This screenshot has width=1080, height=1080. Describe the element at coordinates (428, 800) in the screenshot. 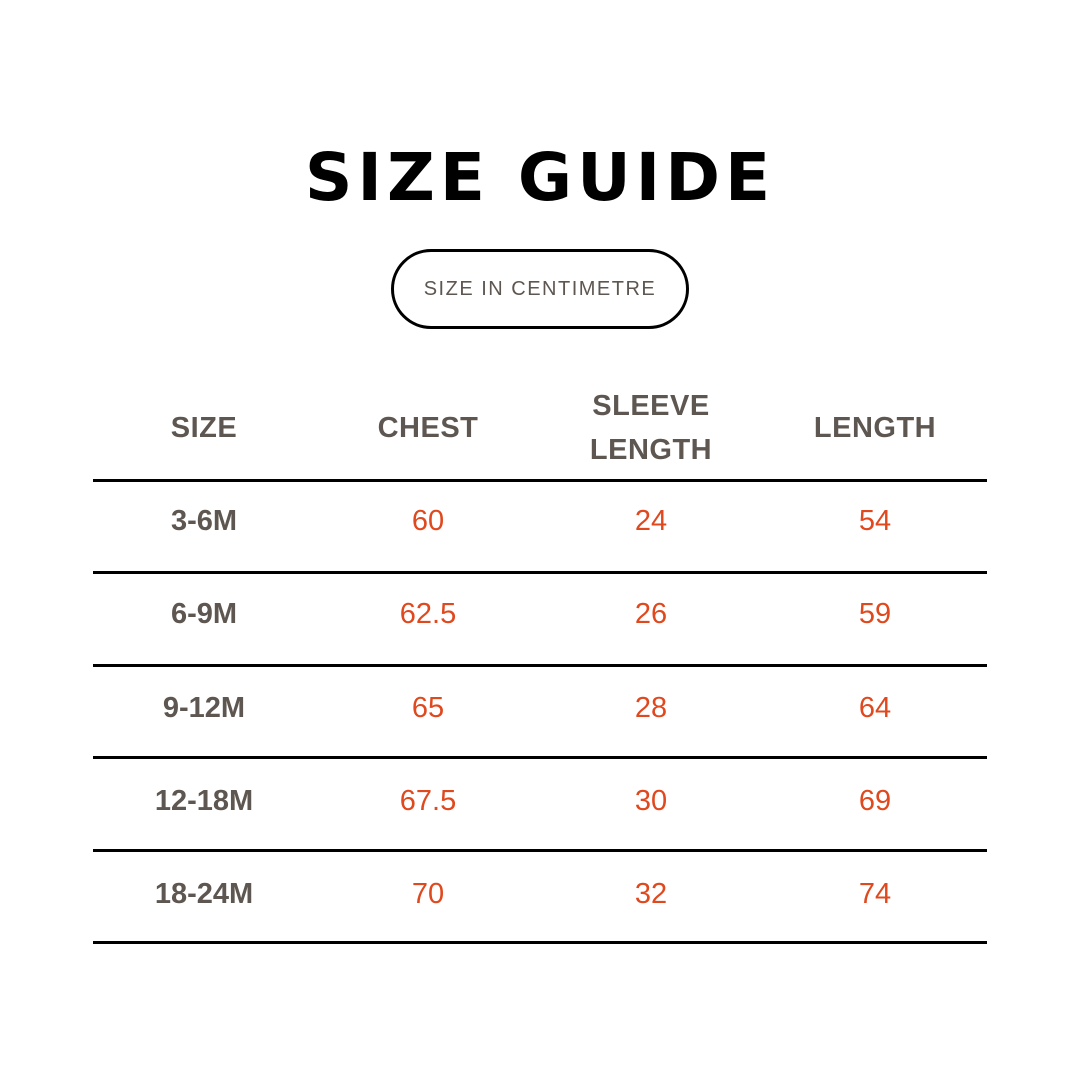

I see `chest-cell: 67.5` at that location.